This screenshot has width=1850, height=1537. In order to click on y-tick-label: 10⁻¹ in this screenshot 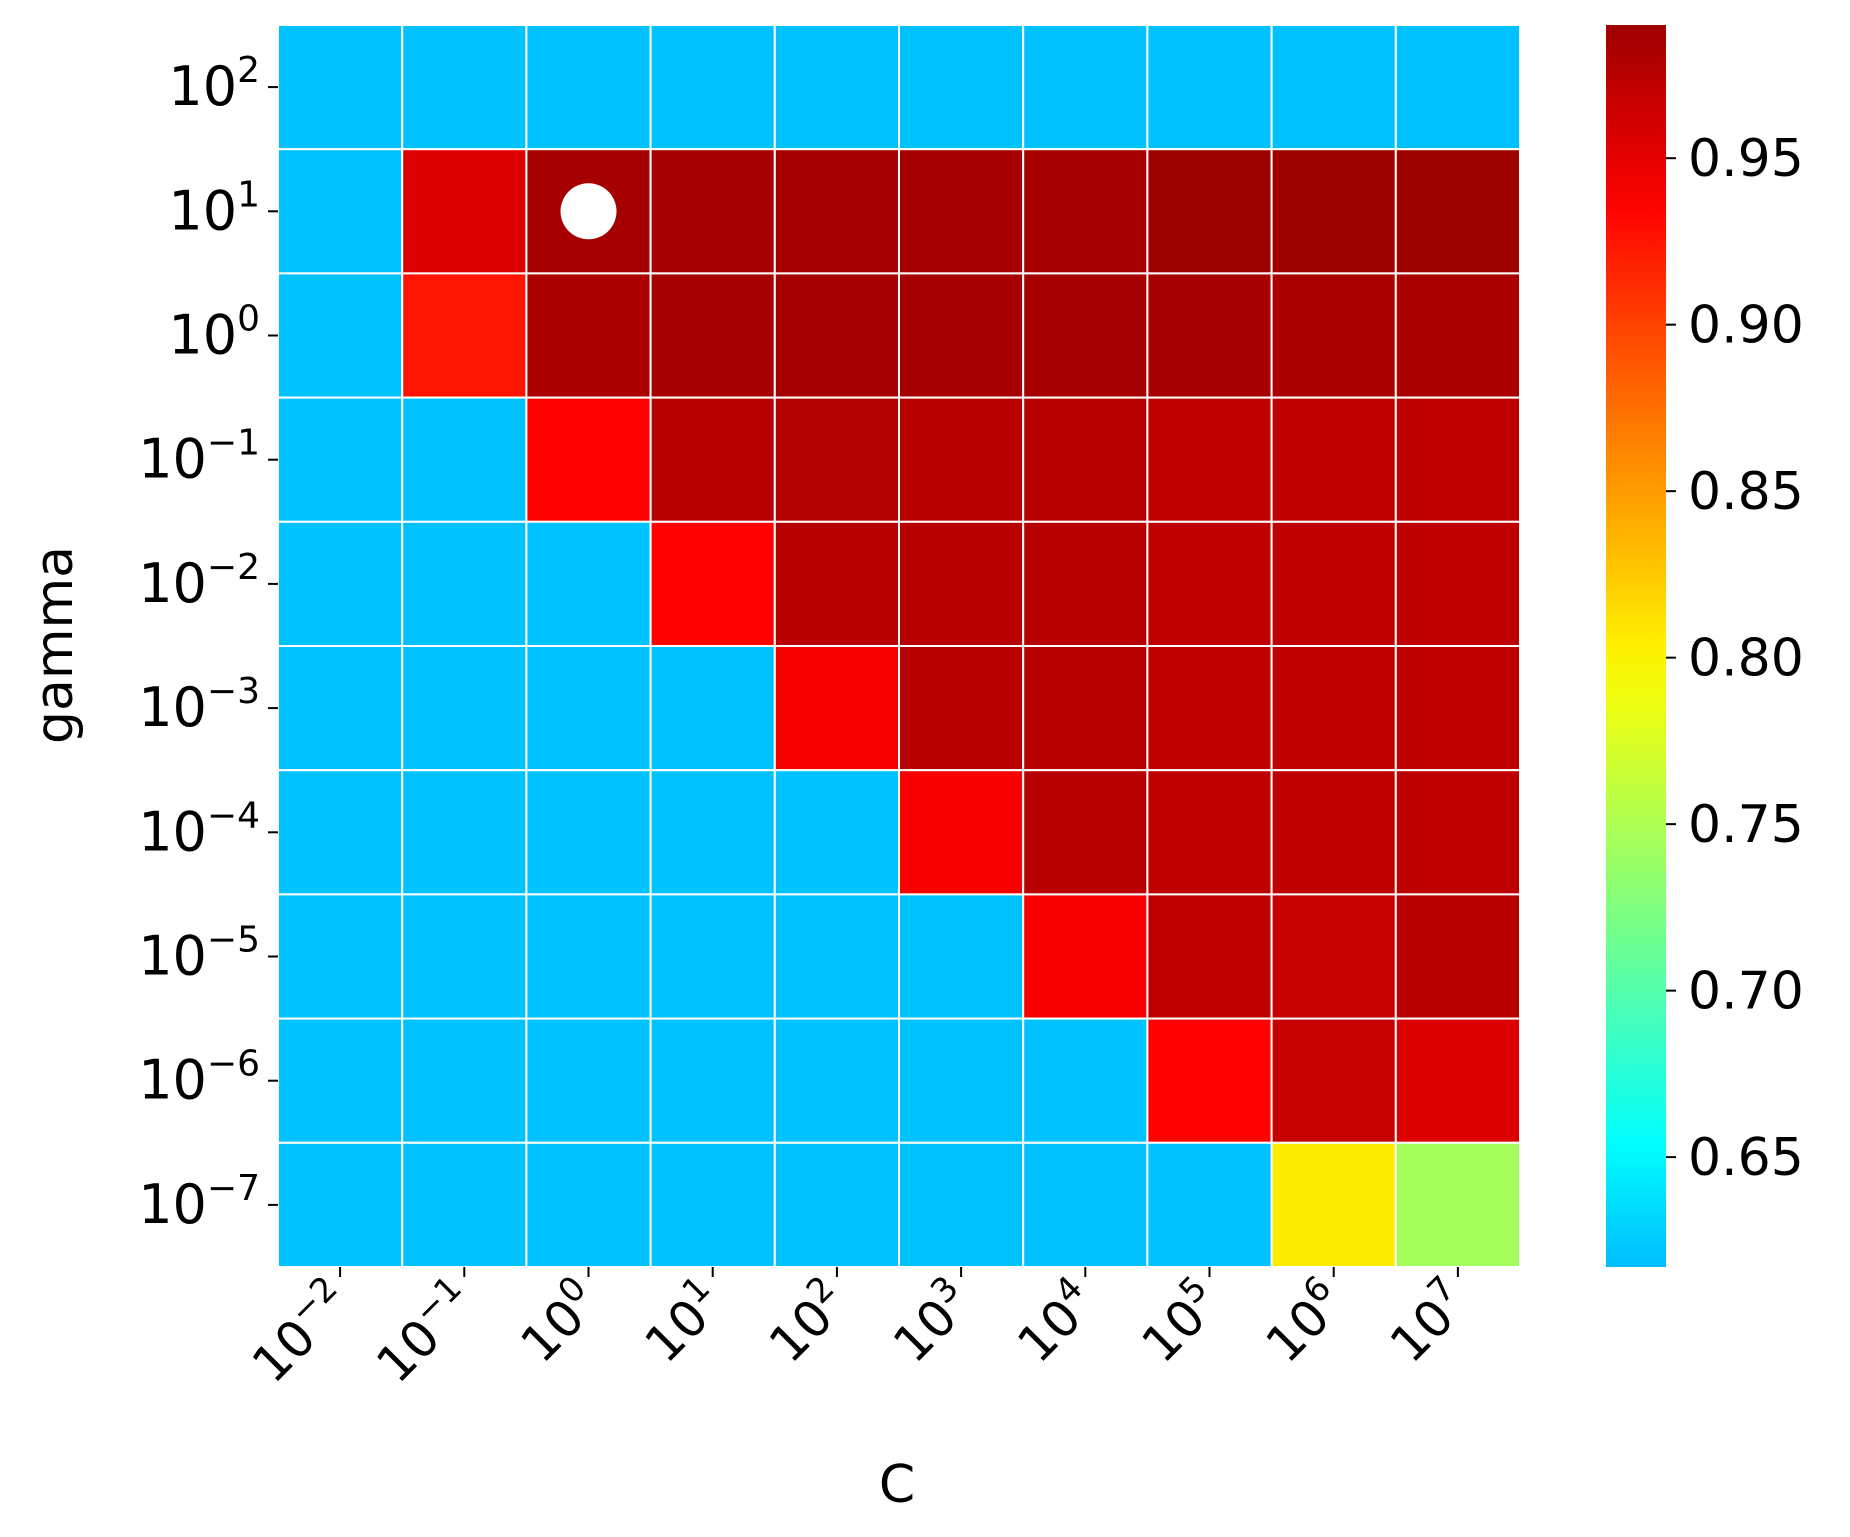, I will do `click(199, 457)`.